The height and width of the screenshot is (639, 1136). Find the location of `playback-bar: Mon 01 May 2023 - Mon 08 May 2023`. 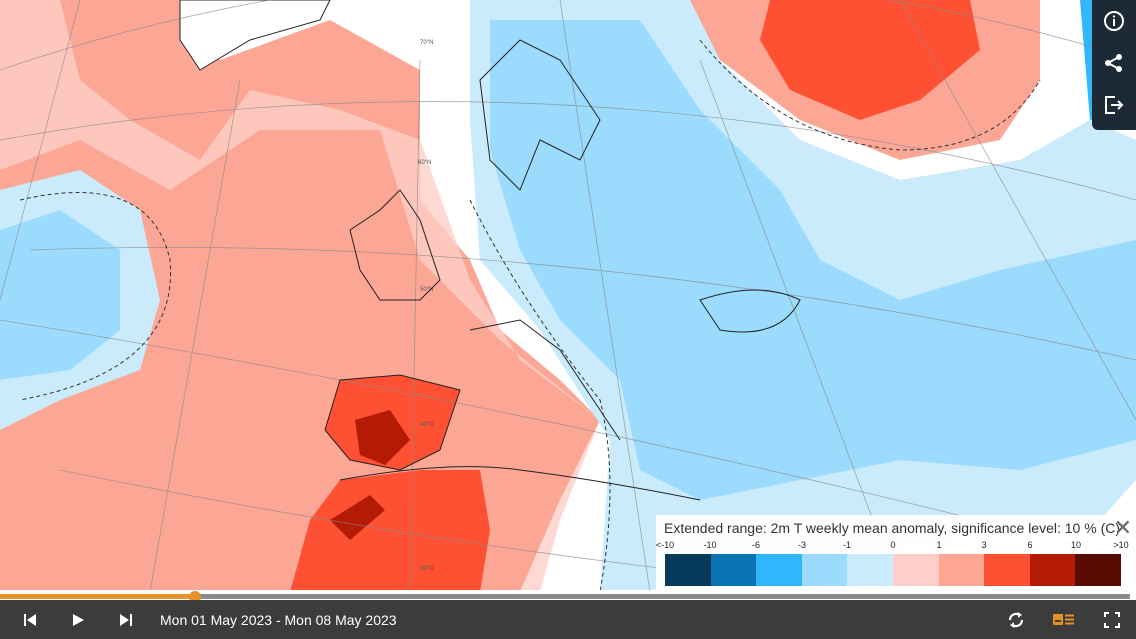

playback-bar: Mon 01 May 2023 - Mon 08 May 2023 is located at coordinates (568, 619).